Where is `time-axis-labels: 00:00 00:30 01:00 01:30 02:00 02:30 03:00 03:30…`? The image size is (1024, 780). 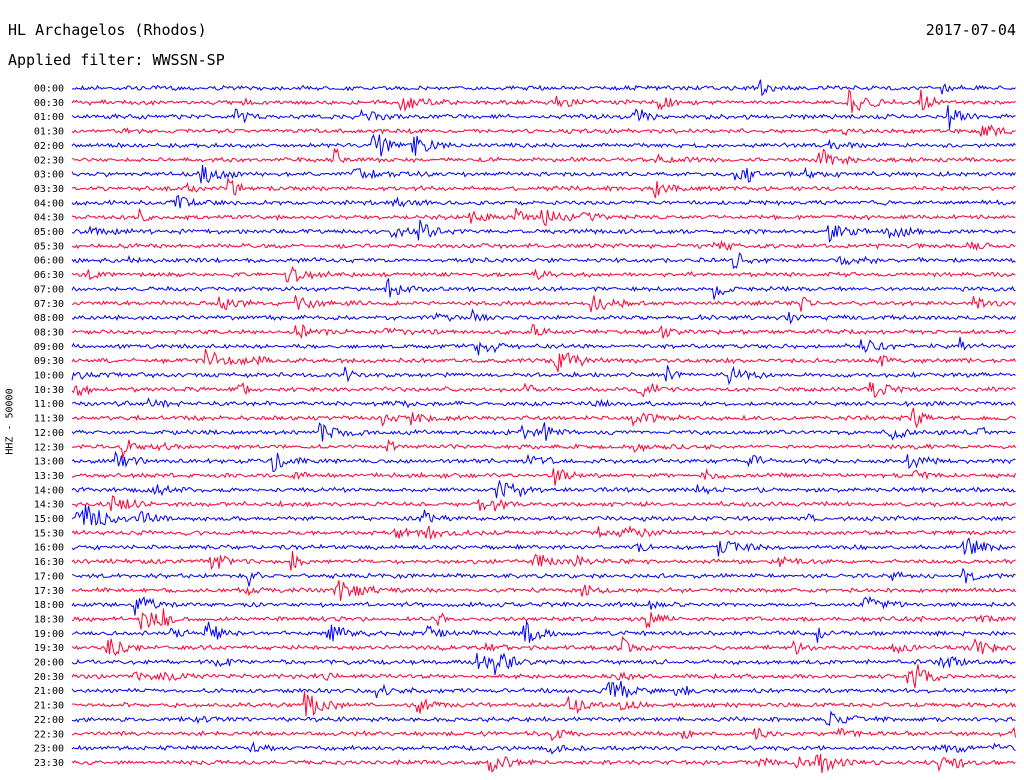
time-axis-labels: 00:00 00:30 01:00 01:30 02:00 02:30 03:00 03:30… is located at coordinates (49, 426).